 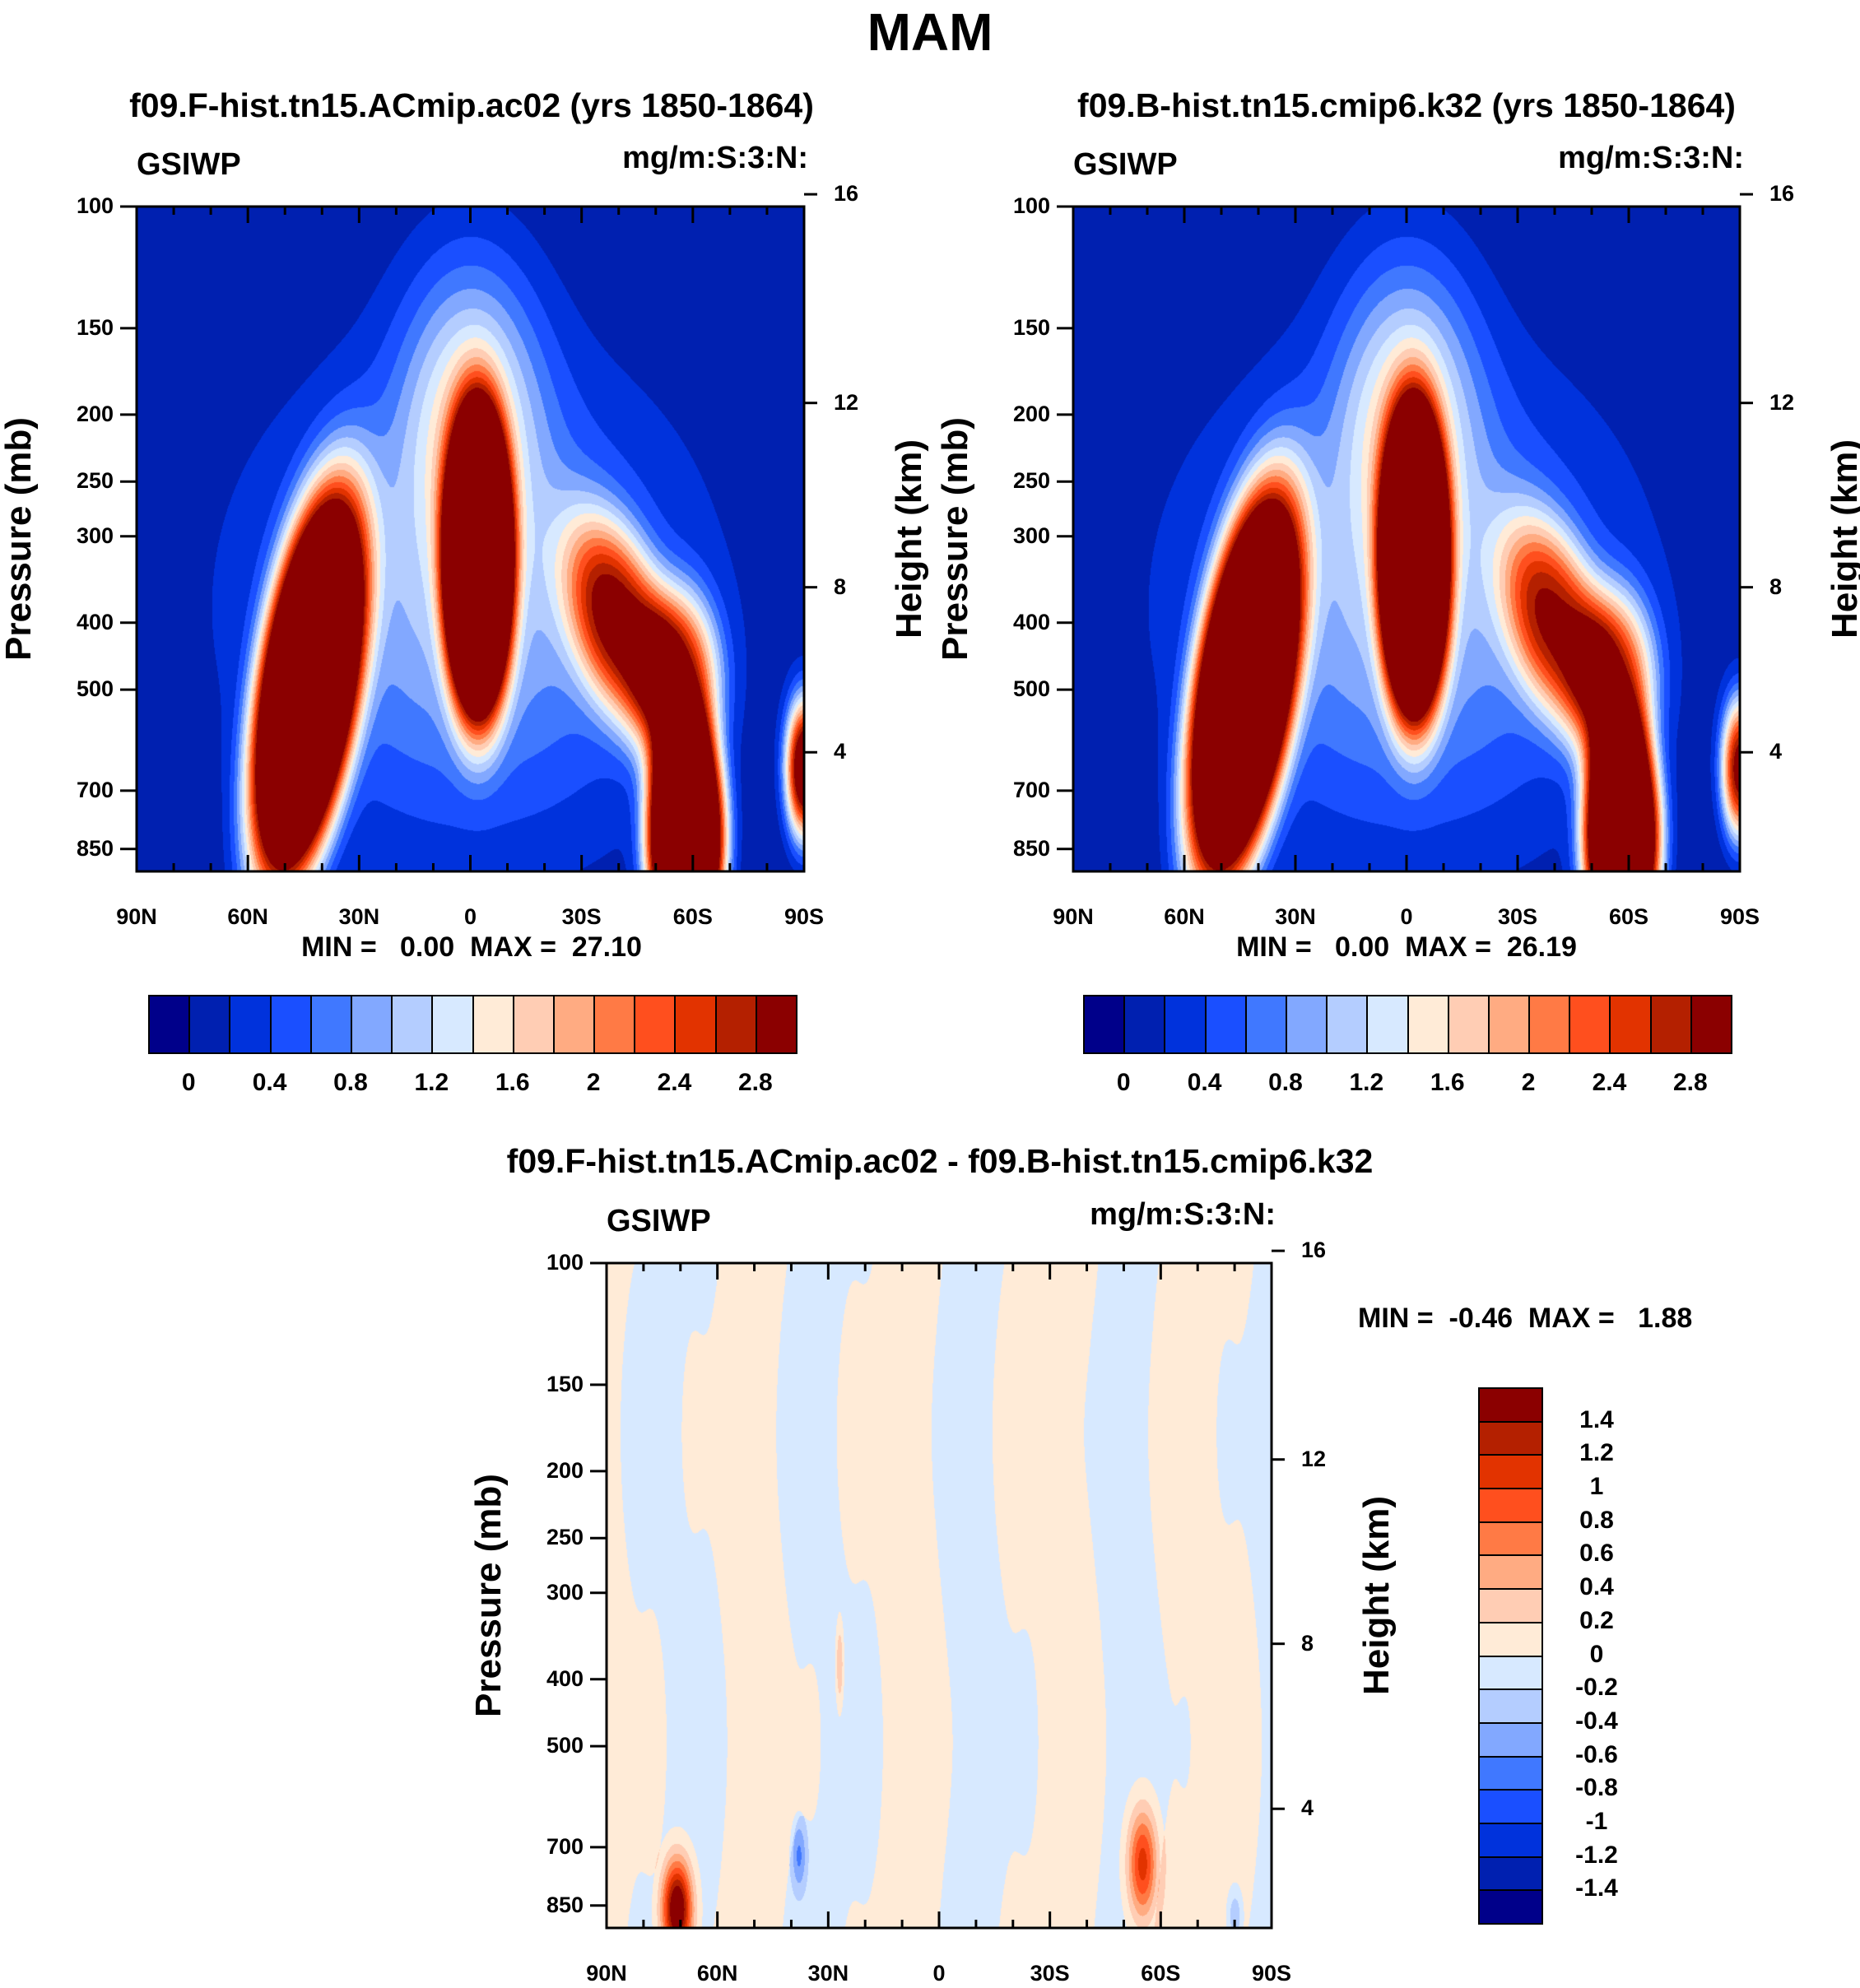 I want to click on contour-field, so click(x=939, y=1595).